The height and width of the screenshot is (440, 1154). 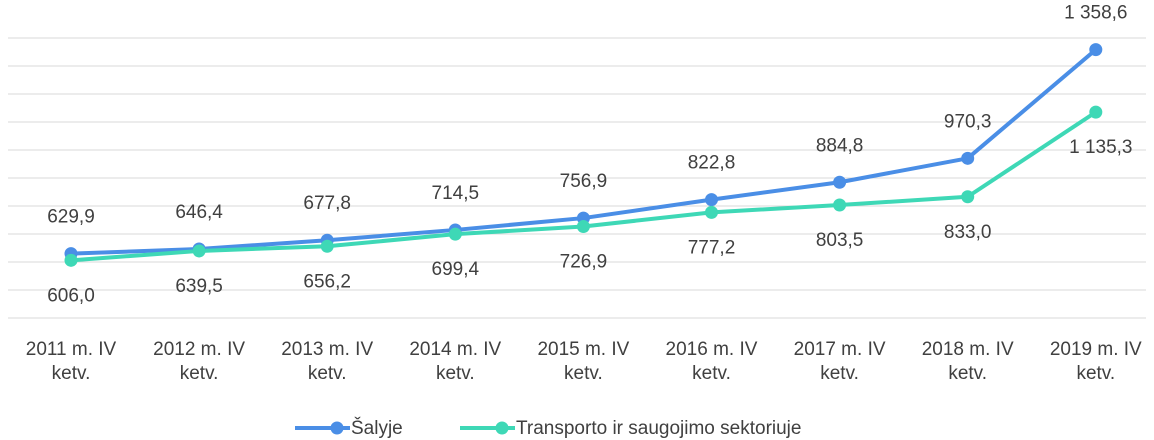 I want to click on data-label: 756,9, so click(x=584, y=181).